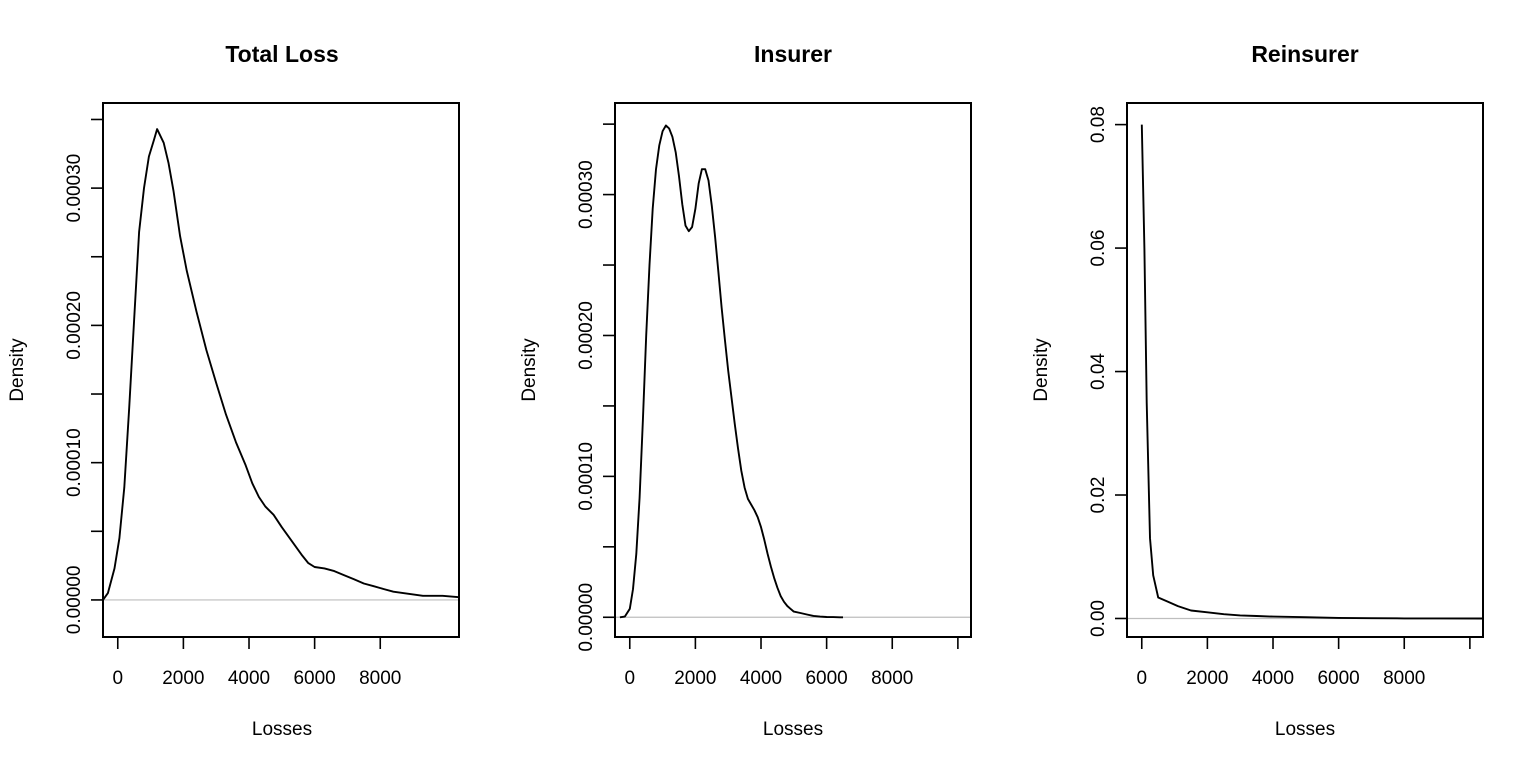  What do you see at coordinates (281, 54) in the screenshot?
I see `panel-title: Total Loss` at bounding box center [281, 54].